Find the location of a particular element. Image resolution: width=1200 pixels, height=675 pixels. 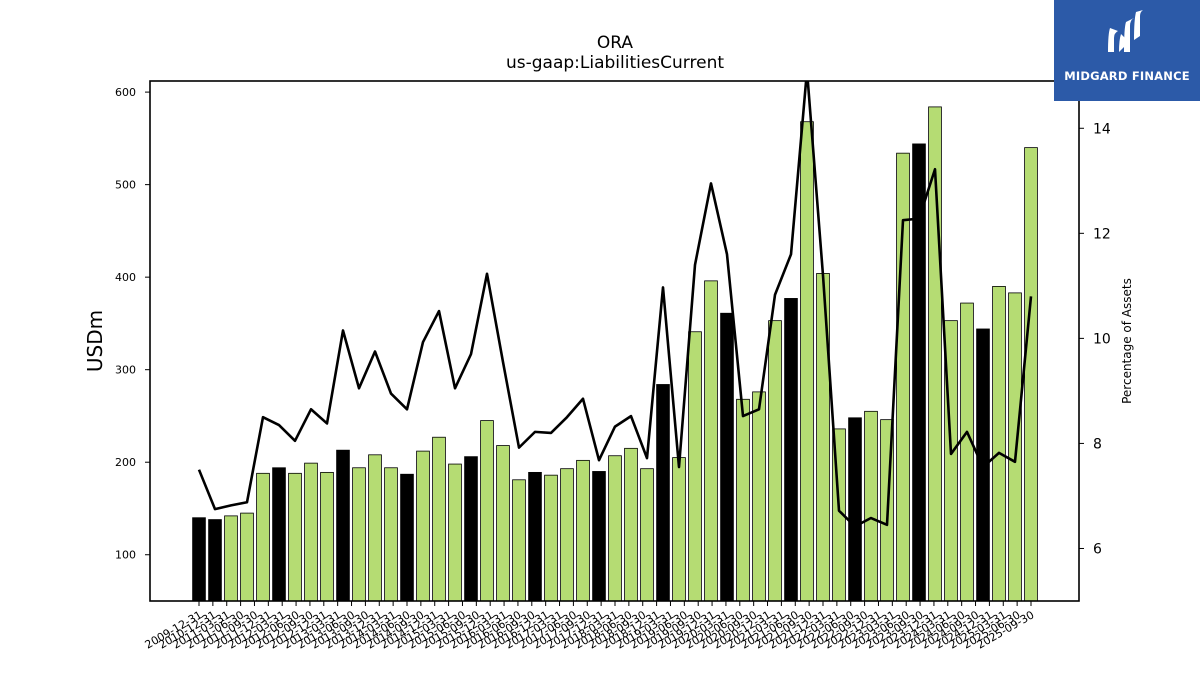

y2-tick-label: 6 is located at coordinates (1097, 549).